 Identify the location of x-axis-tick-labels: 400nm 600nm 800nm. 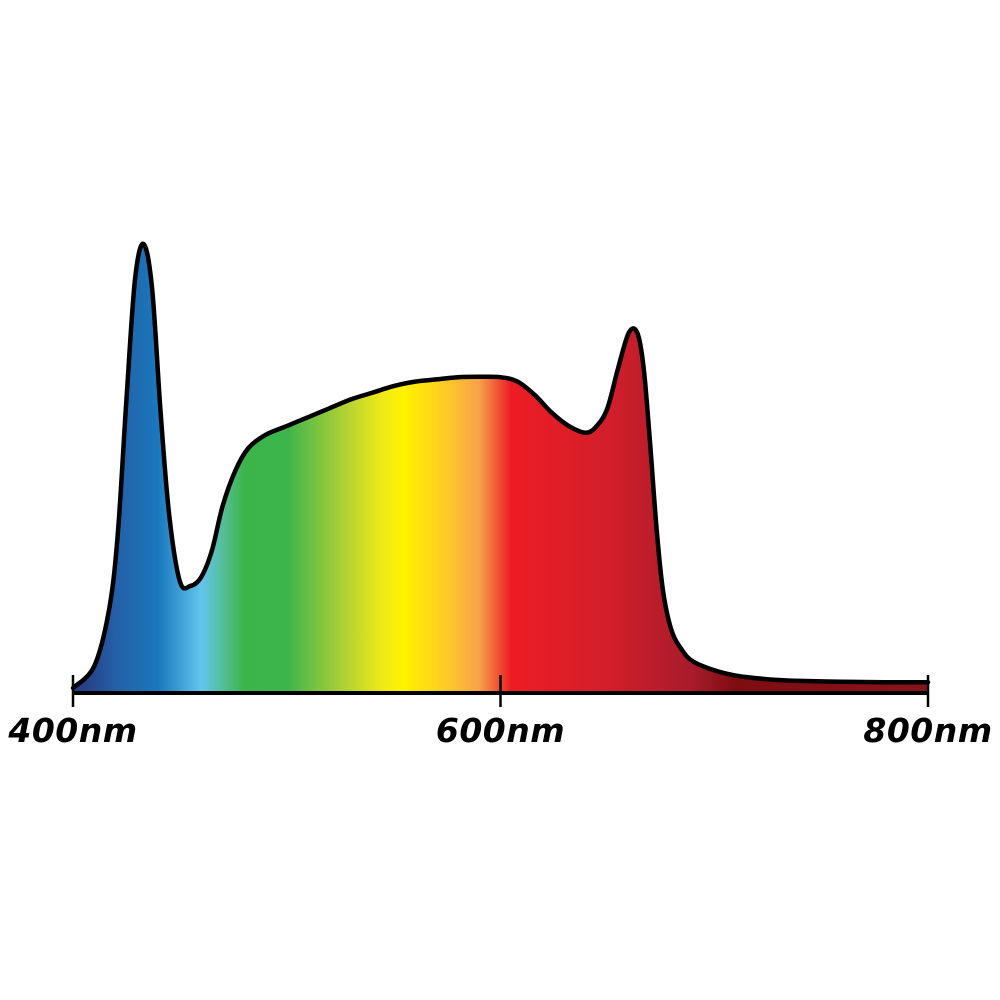
(499, 730).